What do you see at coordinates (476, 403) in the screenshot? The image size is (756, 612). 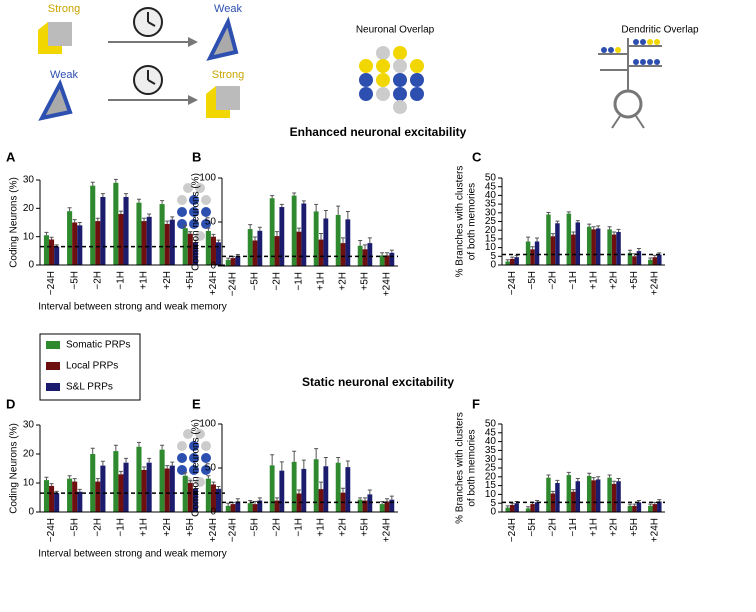 I see `panel-letter: F` at bounding box center [476, 403].